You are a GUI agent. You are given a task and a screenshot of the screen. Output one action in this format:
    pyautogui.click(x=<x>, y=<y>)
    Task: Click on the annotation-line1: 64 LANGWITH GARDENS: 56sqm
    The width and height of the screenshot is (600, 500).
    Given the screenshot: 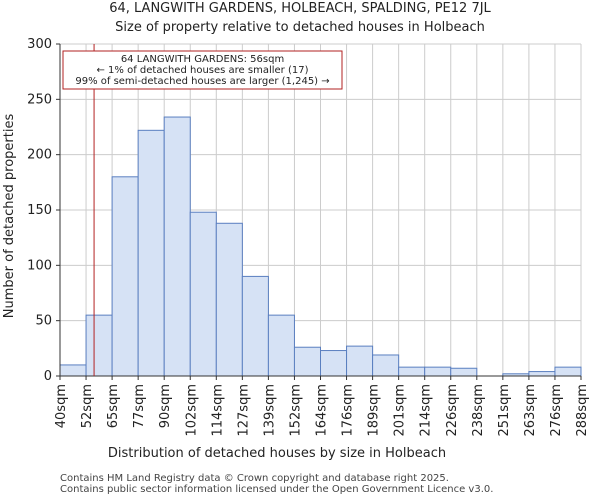 What is the action you would take?
    pyautogui.click(x=202, y=59)
    